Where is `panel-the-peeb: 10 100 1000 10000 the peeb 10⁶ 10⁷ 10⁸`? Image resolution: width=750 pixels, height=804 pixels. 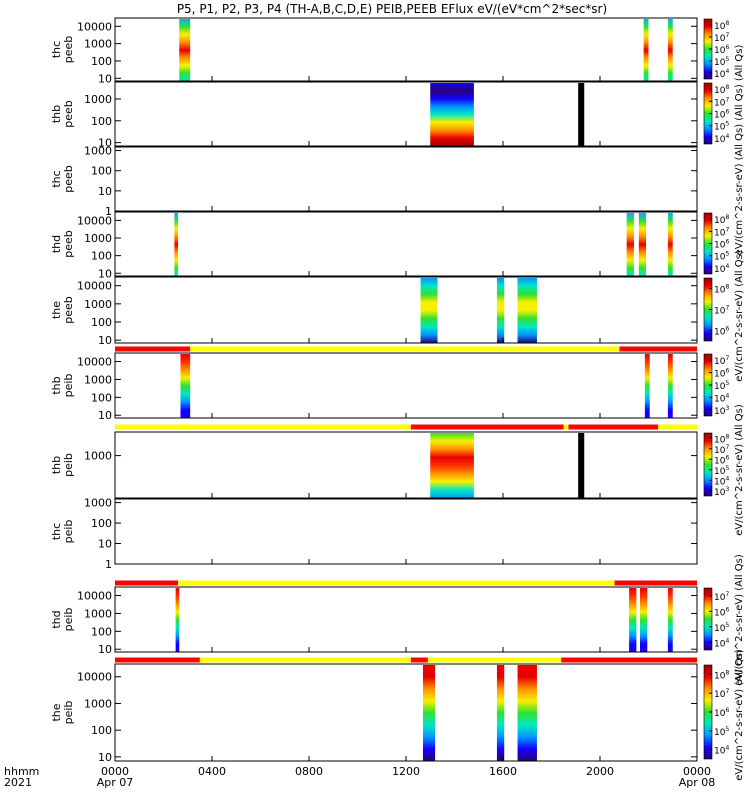 panel-the-peeb: 10 100 1000 10000 the peeb 10⁶ 10⁷ 10⁸ is located at coordinates (389, 314).